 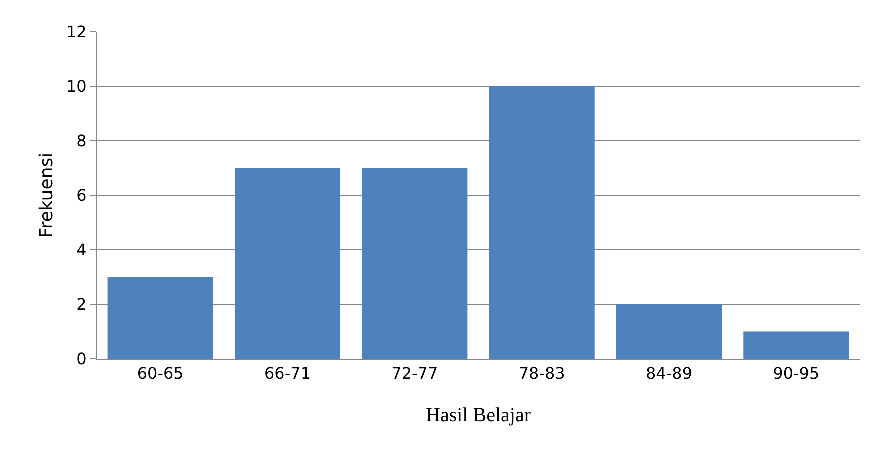 What do you see at coordinates (81, 196) in the screenshot?
I see `y-tick-label: 6` at bounding box center [81, 196].